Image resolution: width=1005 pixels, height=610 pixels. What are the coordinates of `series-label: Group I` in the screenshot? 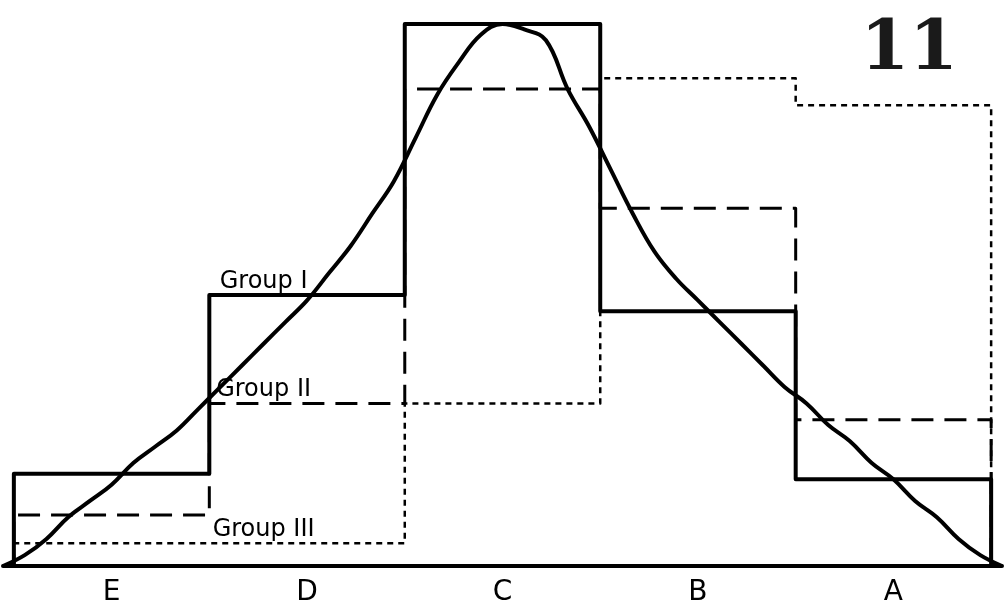 It's located at (263, 280).